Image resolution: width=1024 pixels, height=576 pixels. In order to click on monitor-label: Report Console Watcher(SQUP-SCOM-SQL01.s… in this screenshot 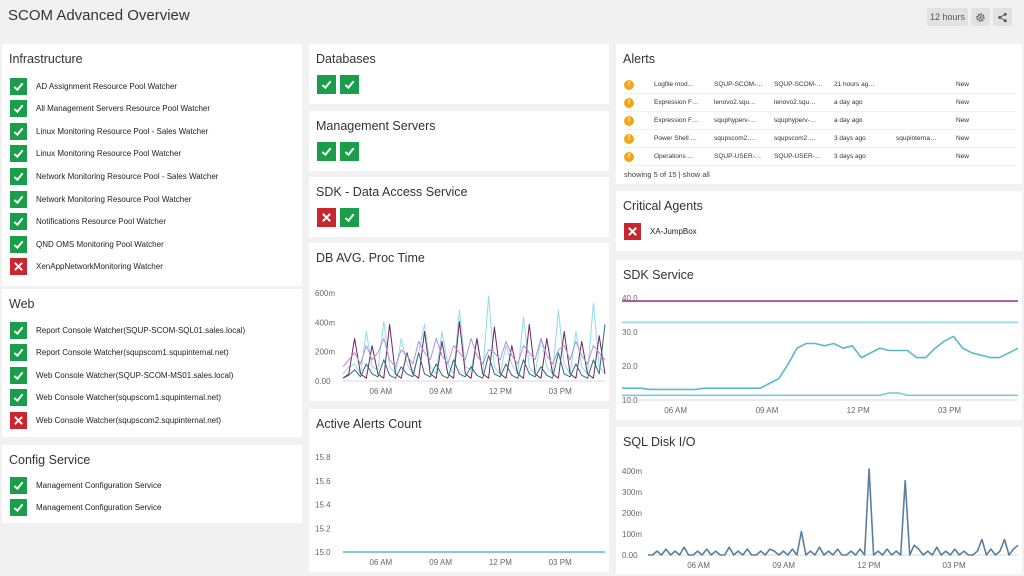, I will do `click(141, 330)`.